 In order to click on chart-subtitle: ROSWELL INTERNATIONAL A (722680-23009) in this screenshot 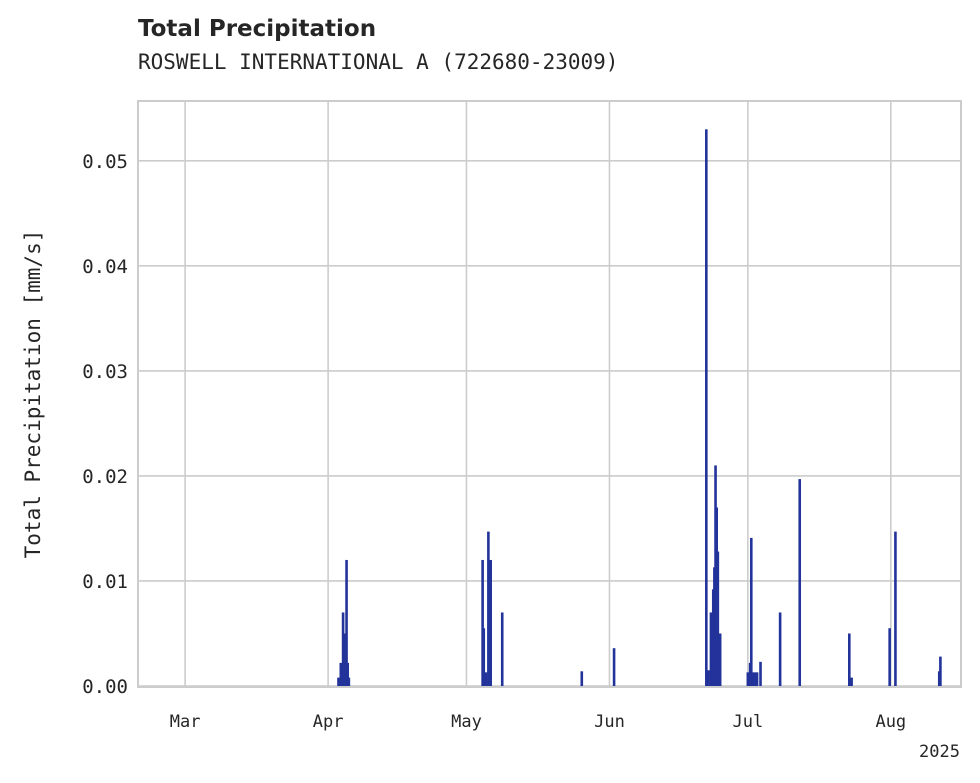, I will do `click(378, 62)`.